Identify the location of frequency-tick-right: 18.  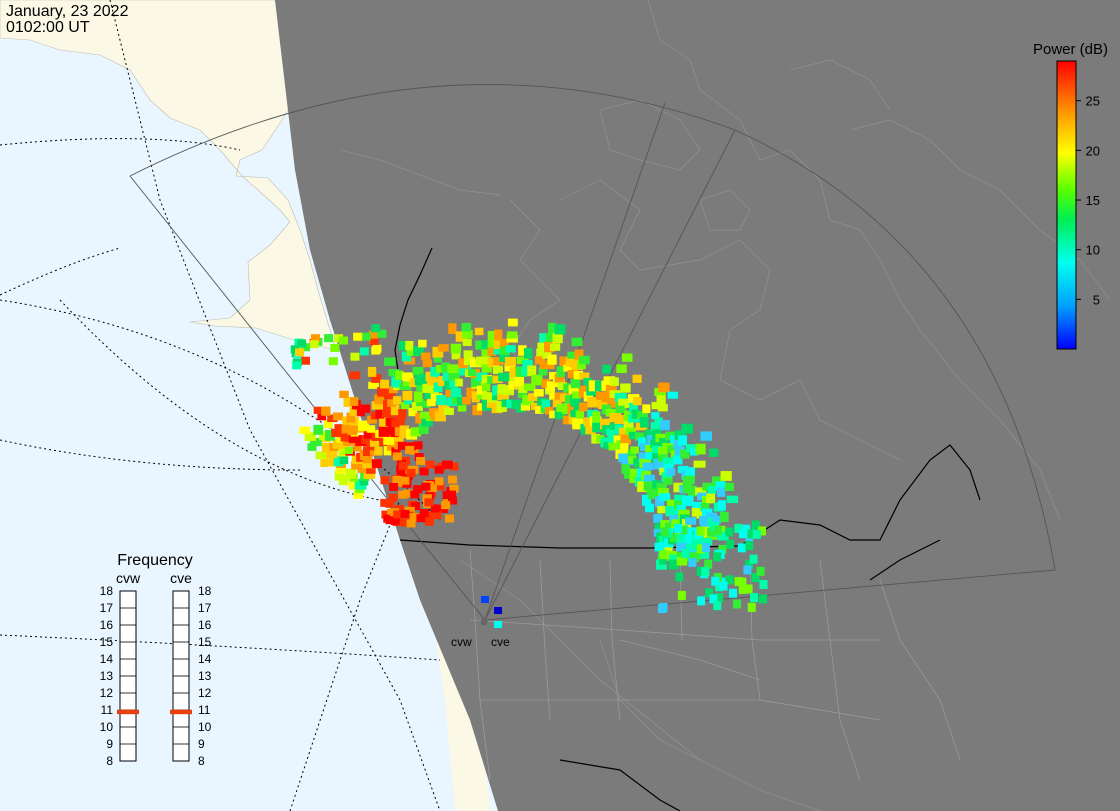
(205, 591).